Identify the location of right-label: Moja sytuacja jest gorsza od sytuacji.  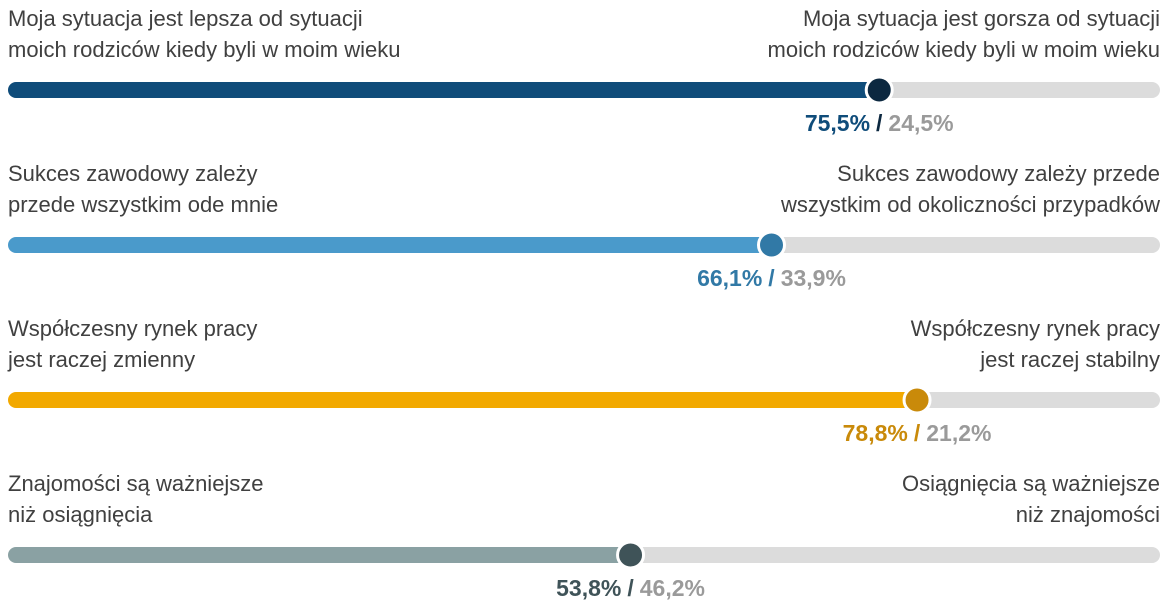
(981, 18).